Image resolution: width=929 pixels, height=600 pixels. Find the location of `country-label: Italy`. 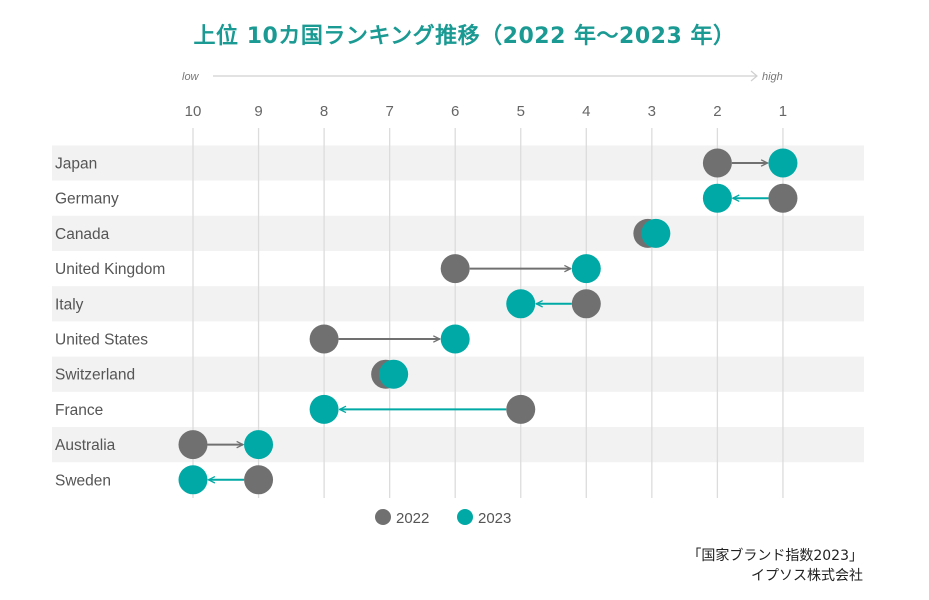

country-label: Italy is located at coordinates (69, 304).